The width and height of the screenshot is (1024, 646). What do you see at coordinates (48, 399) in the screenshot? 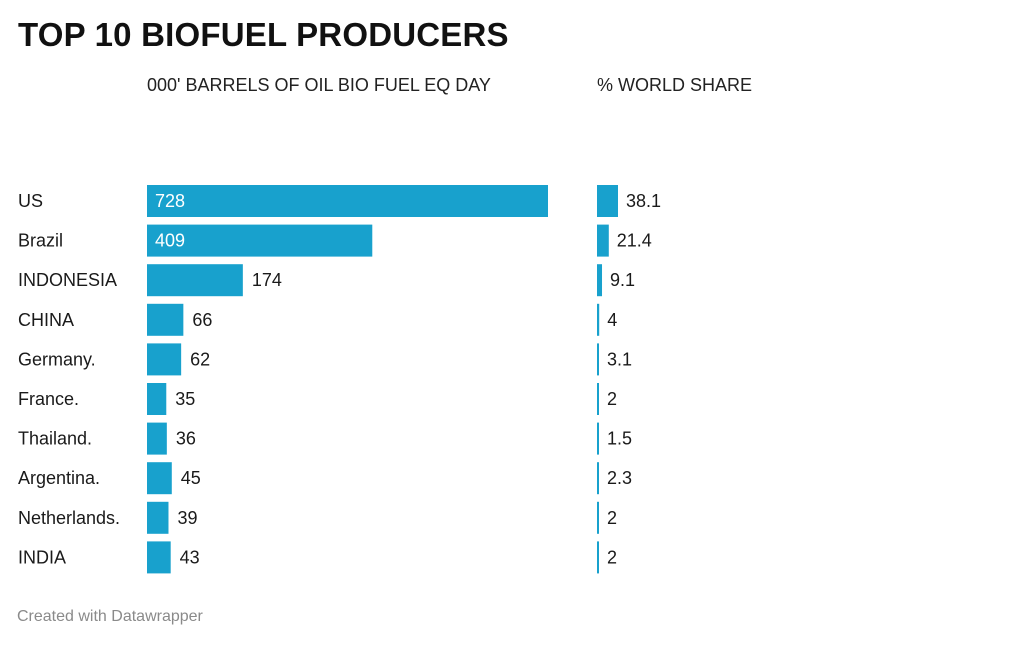
I see `category-label: France.` at bounding box center [48, 399].